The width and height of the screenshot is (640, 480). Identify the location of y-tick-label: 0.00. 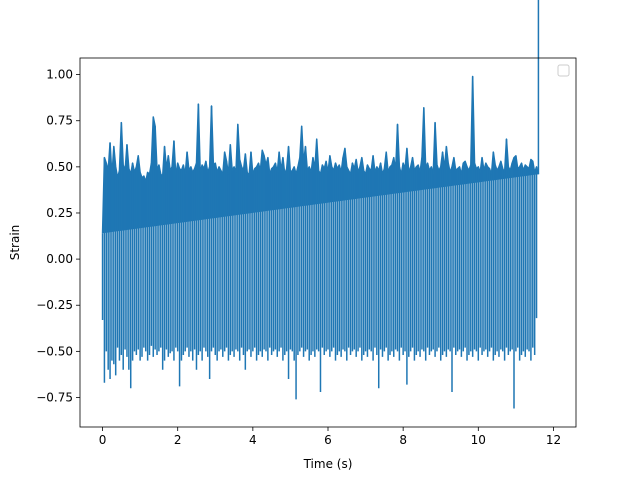
(59, 259).